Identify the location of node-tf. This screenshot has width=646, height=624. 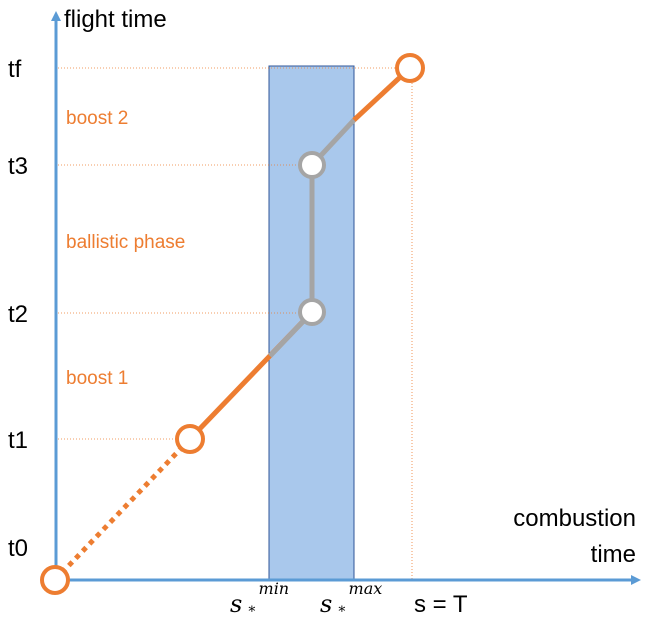
(410, 68).